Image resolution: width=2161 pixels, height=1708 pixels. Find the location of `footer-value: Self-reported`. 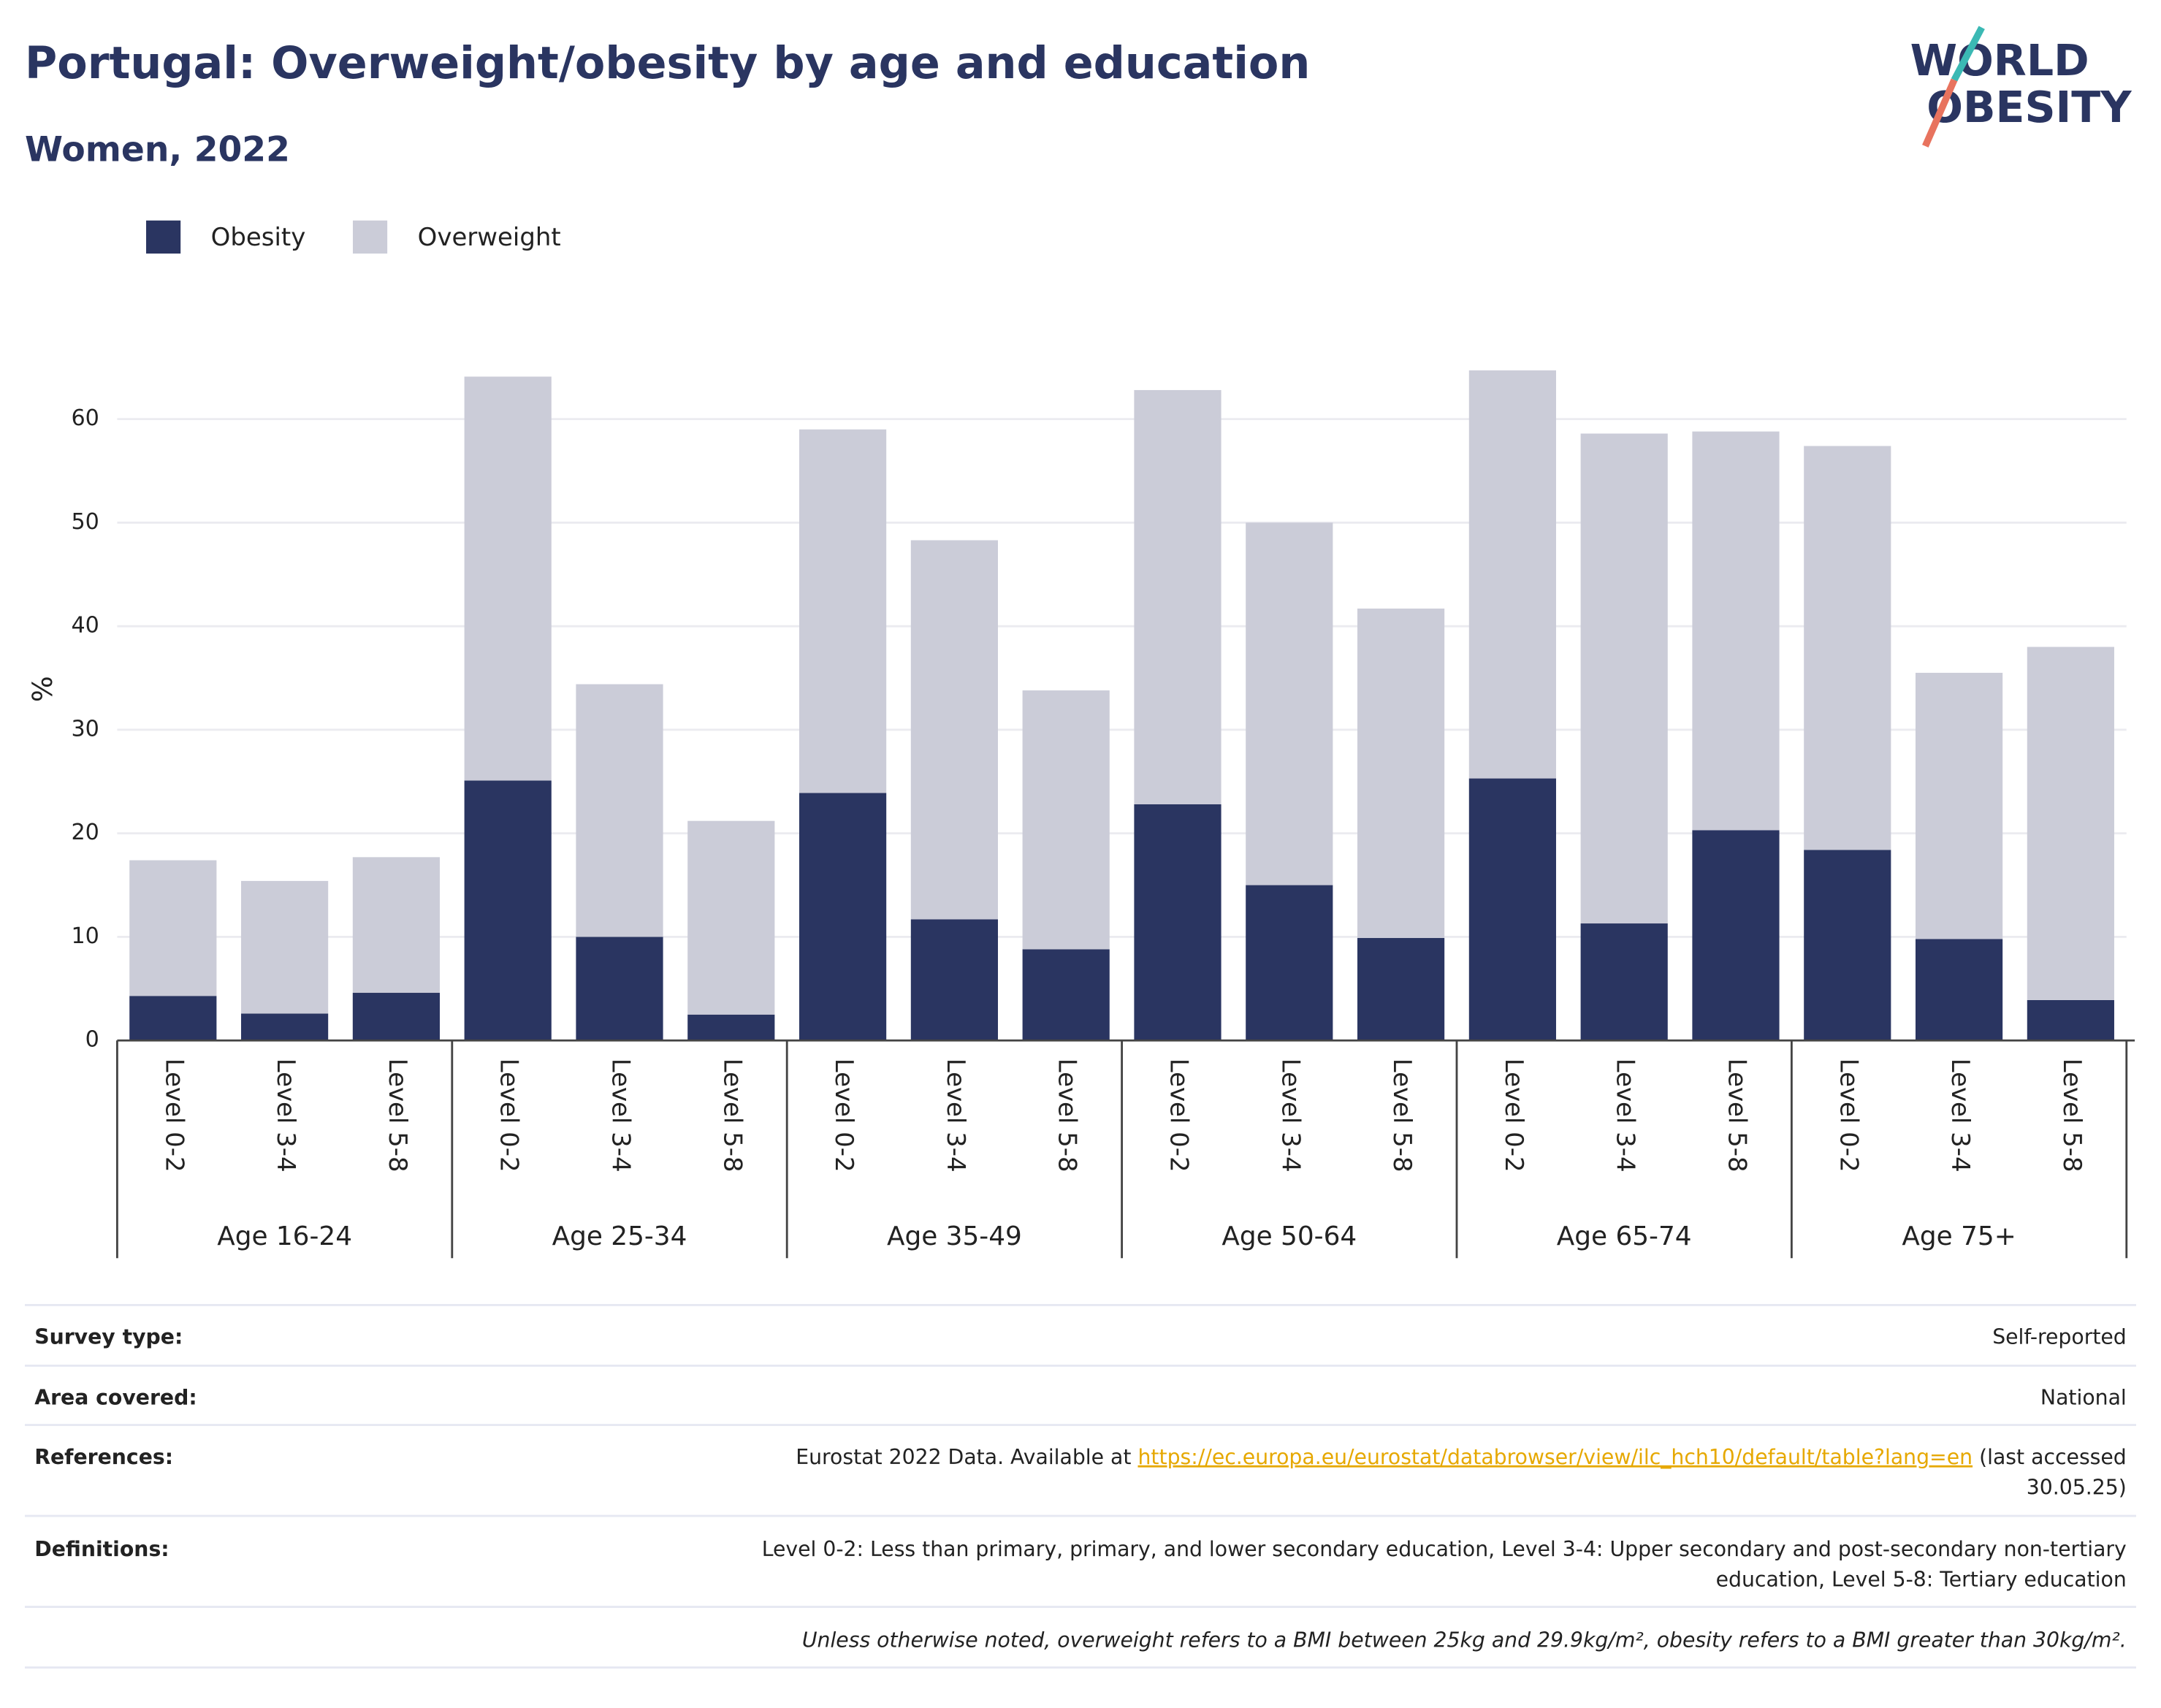

footer-value: Self-reported is located at coordinates (2059, 1337).